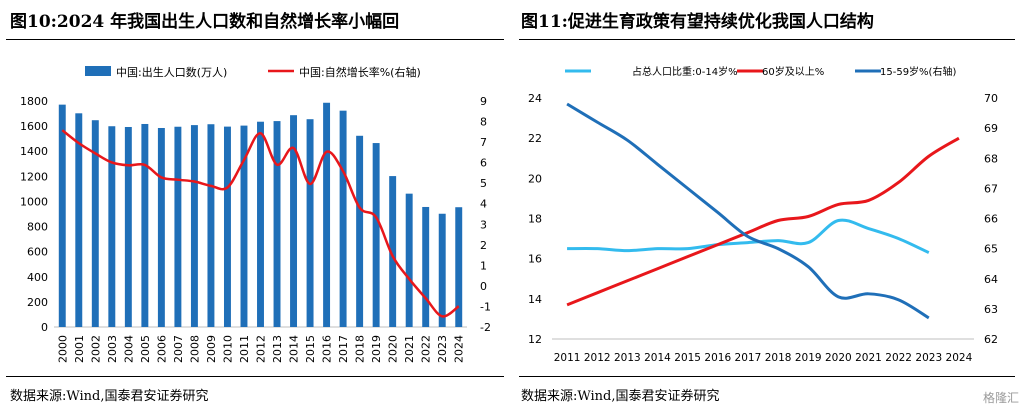  What do you see at coordinates (959, 358) in the screenshot?
I see `x-tick-label: 2024` at bounding box center [959, 358].